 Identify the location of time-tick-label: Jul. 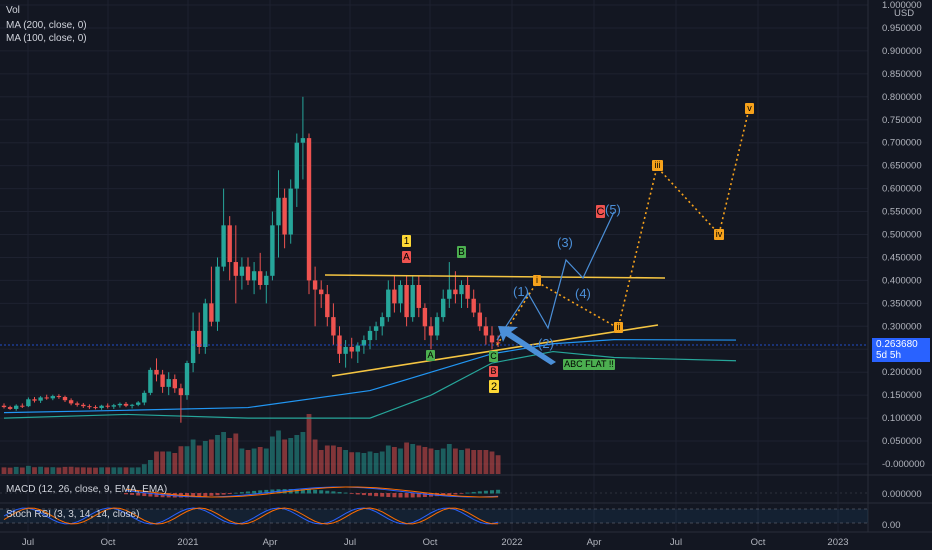
(28, 542).